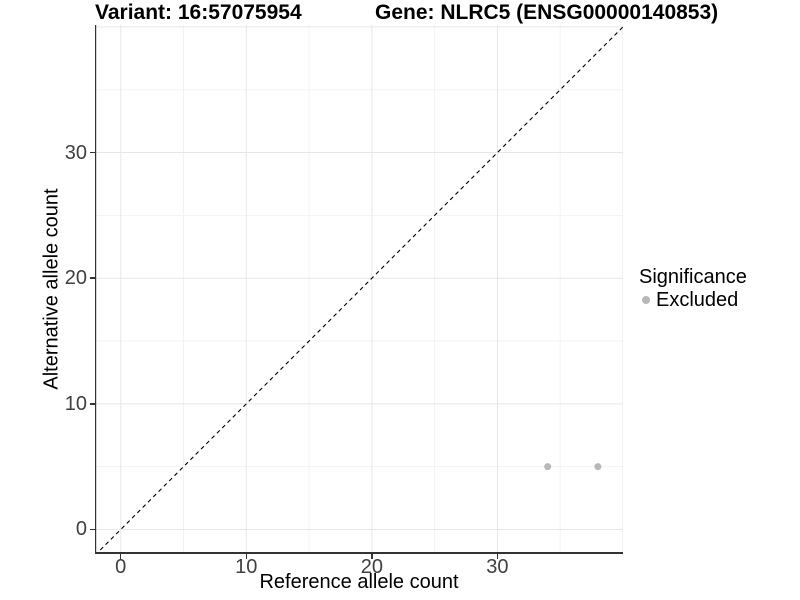 This screenshot has height=600, width=800. Describe the element at coordinates (75, 403) in the screenshot. I see `y-tick-label: 10` at that location.